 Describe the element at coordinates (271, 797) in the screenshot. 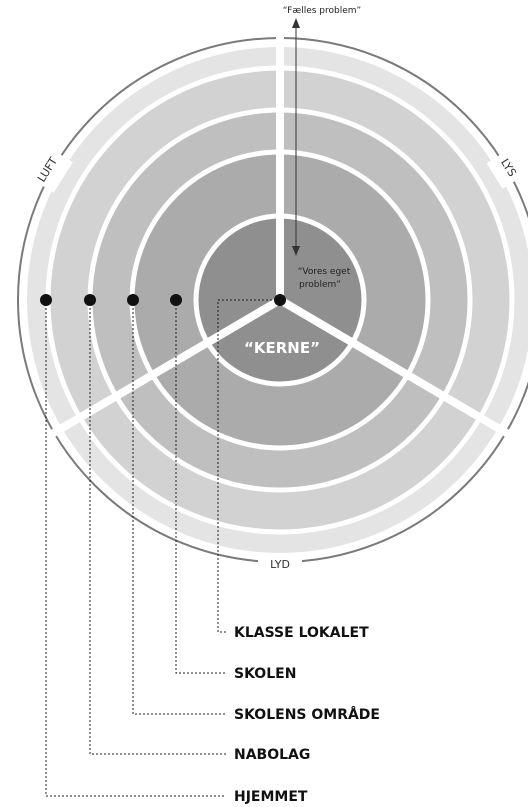

I see `level-label: HJEMMET` at that location.